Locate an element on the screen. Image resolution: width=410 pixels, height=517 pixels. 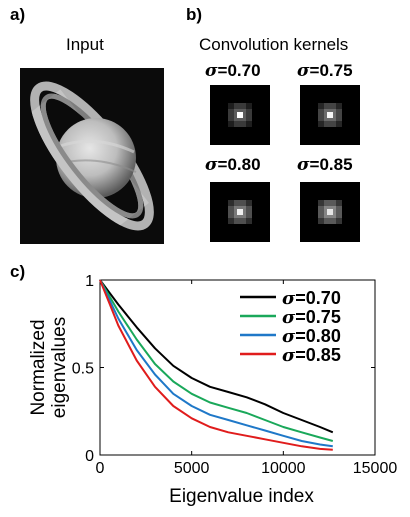
panel-b-label: b) is located at coordinates (194, 14).